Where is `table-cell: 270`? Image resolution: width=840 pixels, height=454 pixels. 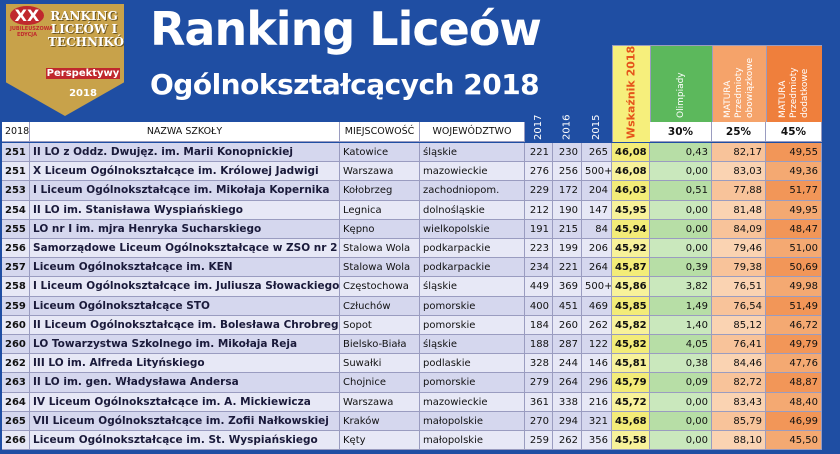
table-cell: 270 is located at coordinates (539, 421).